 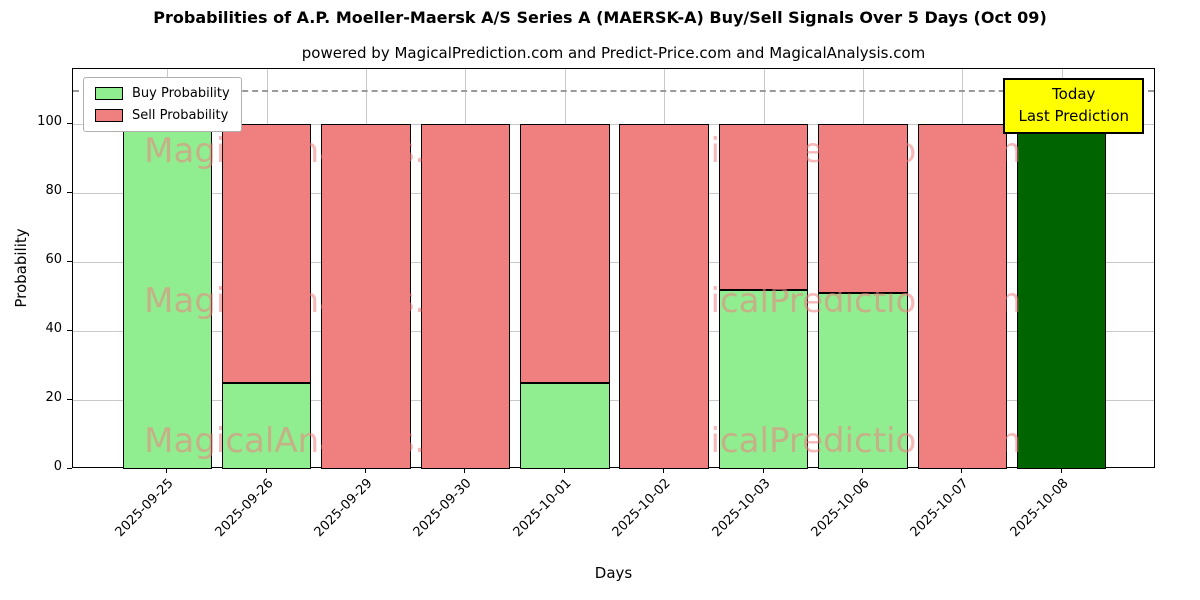 I want to click on x-axis-label: Days, so click(x=613, y=573).